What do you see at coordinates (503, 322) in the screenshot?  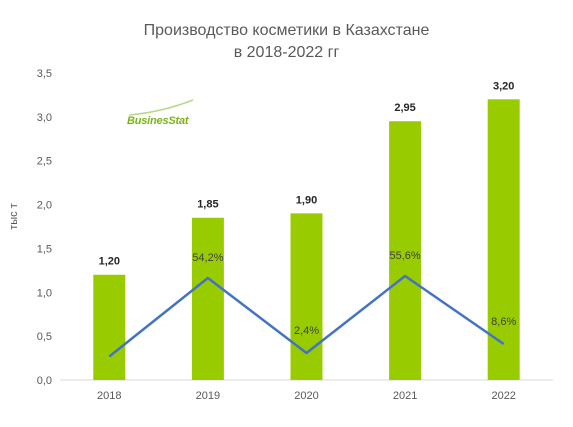 I see `growth-data-label: 8,6%` at bounding box center [503, 322].